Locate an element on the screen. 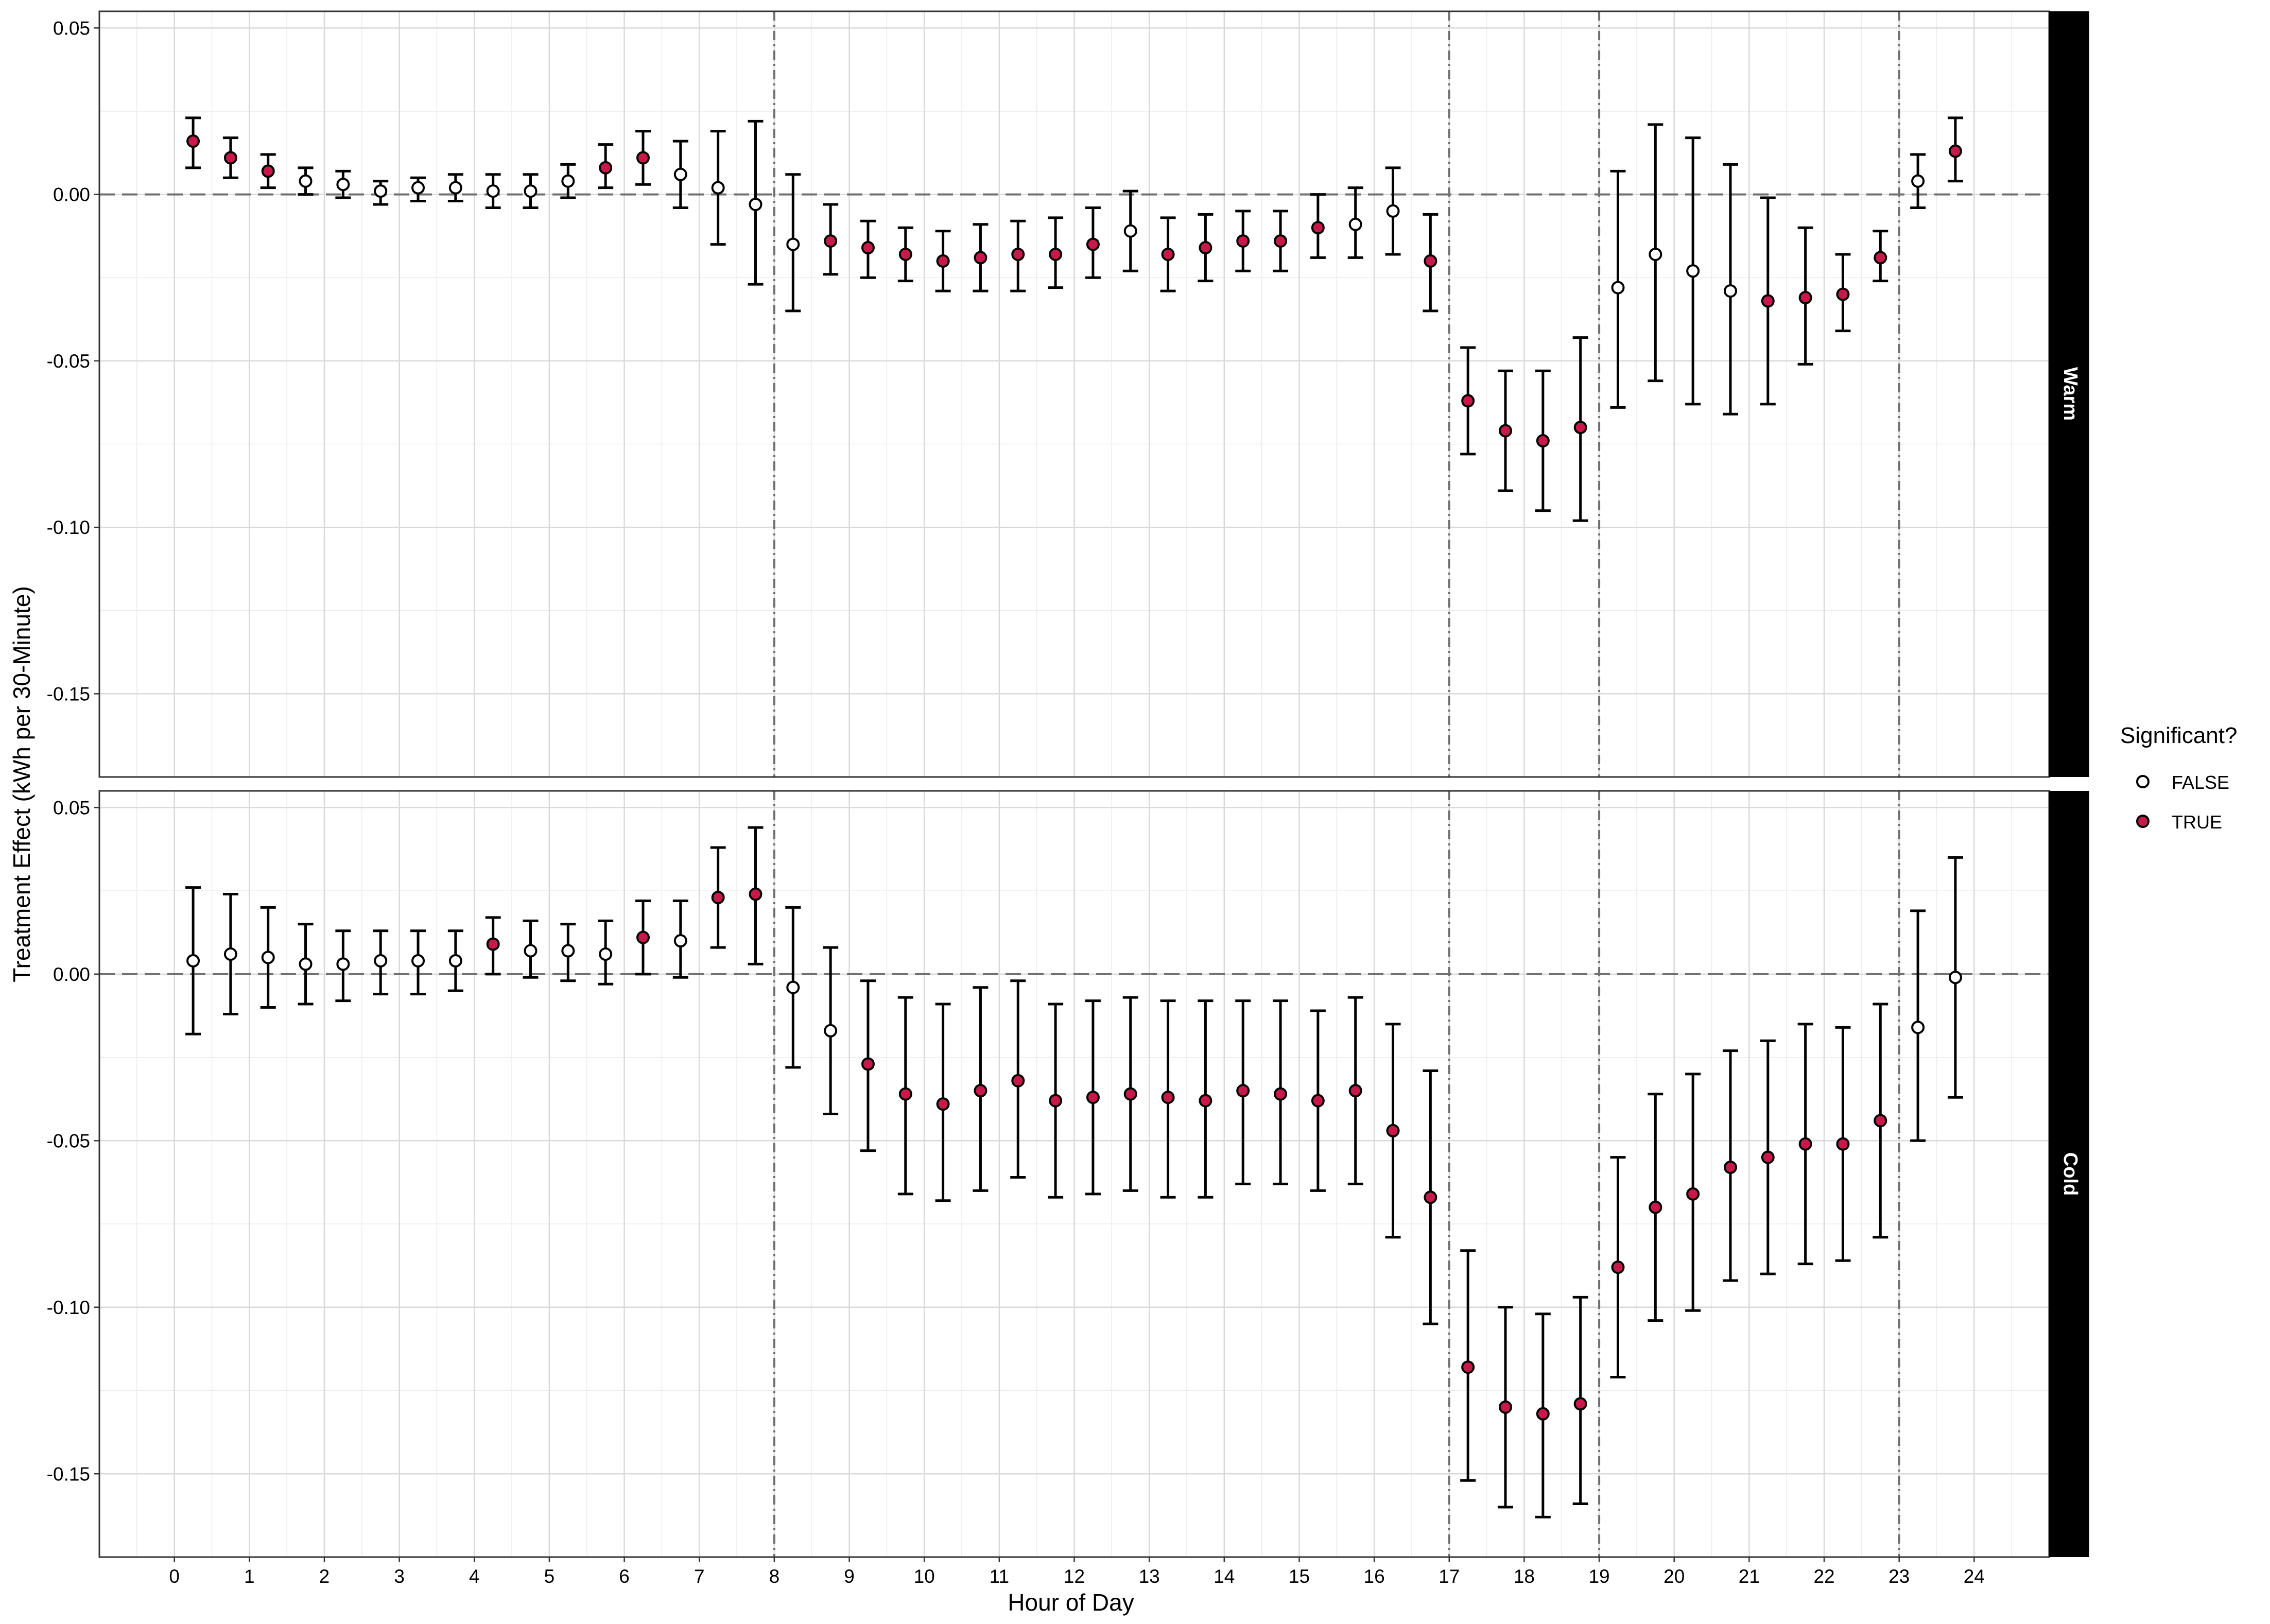  x-axis-ticks: 0 1 2 3 4 5 6 7 8 9 10 11 12 13 14 15 16 17 18 19 20 21 22 23 24 is located at coordinates (1077, 1572).